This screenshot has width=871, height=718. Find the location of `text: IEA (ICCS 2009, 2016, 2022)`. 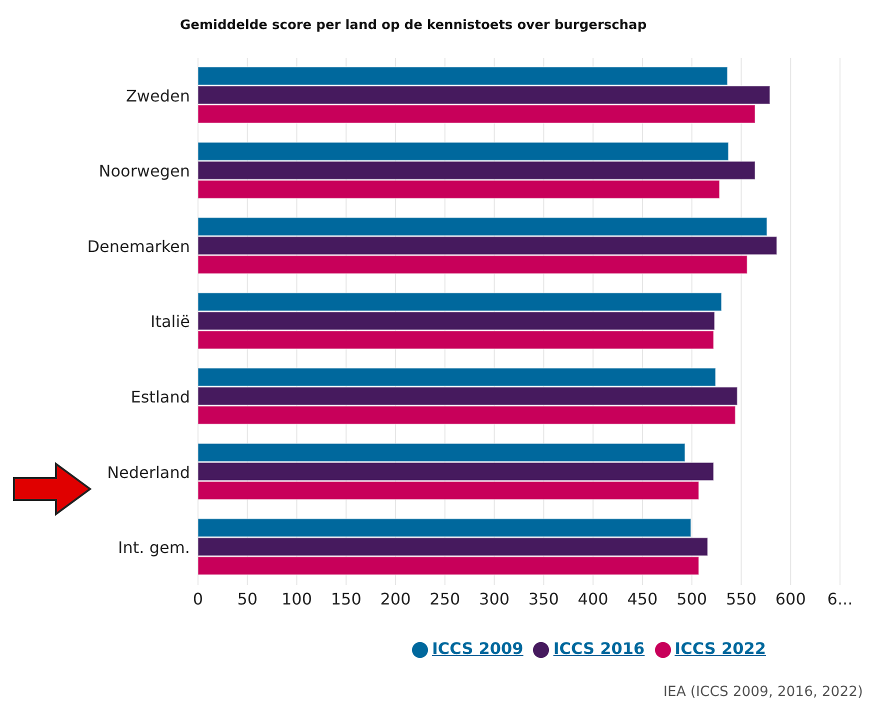

text: IEA (ICCS 2009, 2016, 2022) is located at coordinates (763, 692).